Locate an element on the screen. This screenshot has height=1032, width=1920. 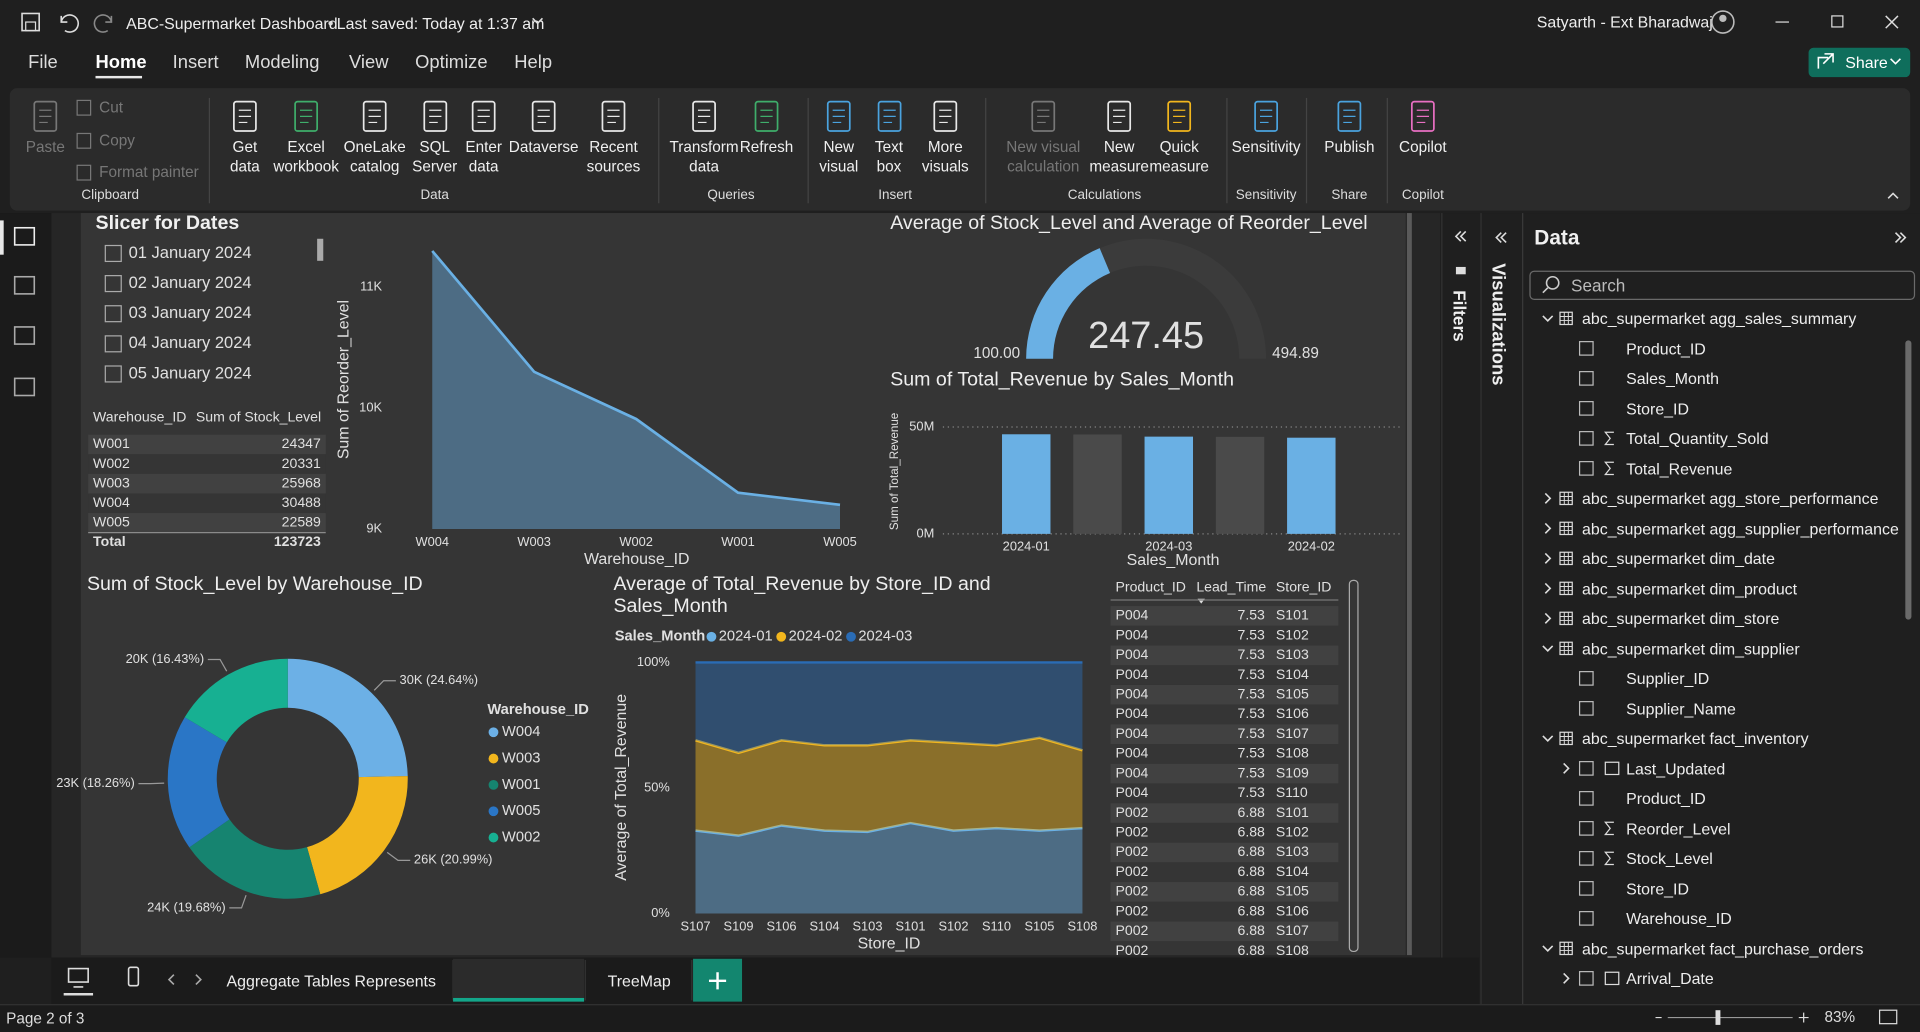
ribbon-group-label: Sensitivity is located at coordinates (1266, 195).